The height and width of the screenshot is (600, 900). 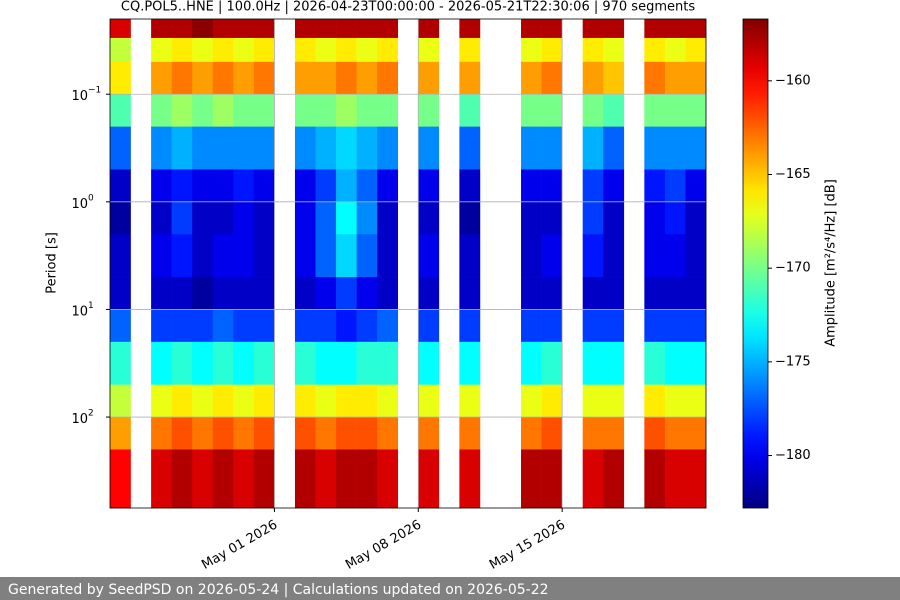 What do you see at coordinates (793, 455) in the screenshot?
I see `colorbar-tick-label: −180` at bounding box center [793, 455].